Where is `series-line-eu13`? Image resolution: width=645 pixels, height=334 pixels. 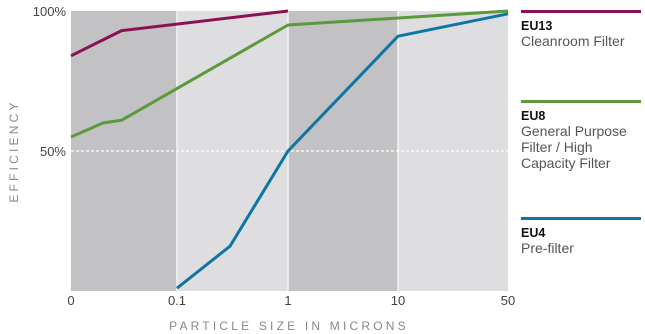
series-line-eu13 is located at coordinates (179, 33).